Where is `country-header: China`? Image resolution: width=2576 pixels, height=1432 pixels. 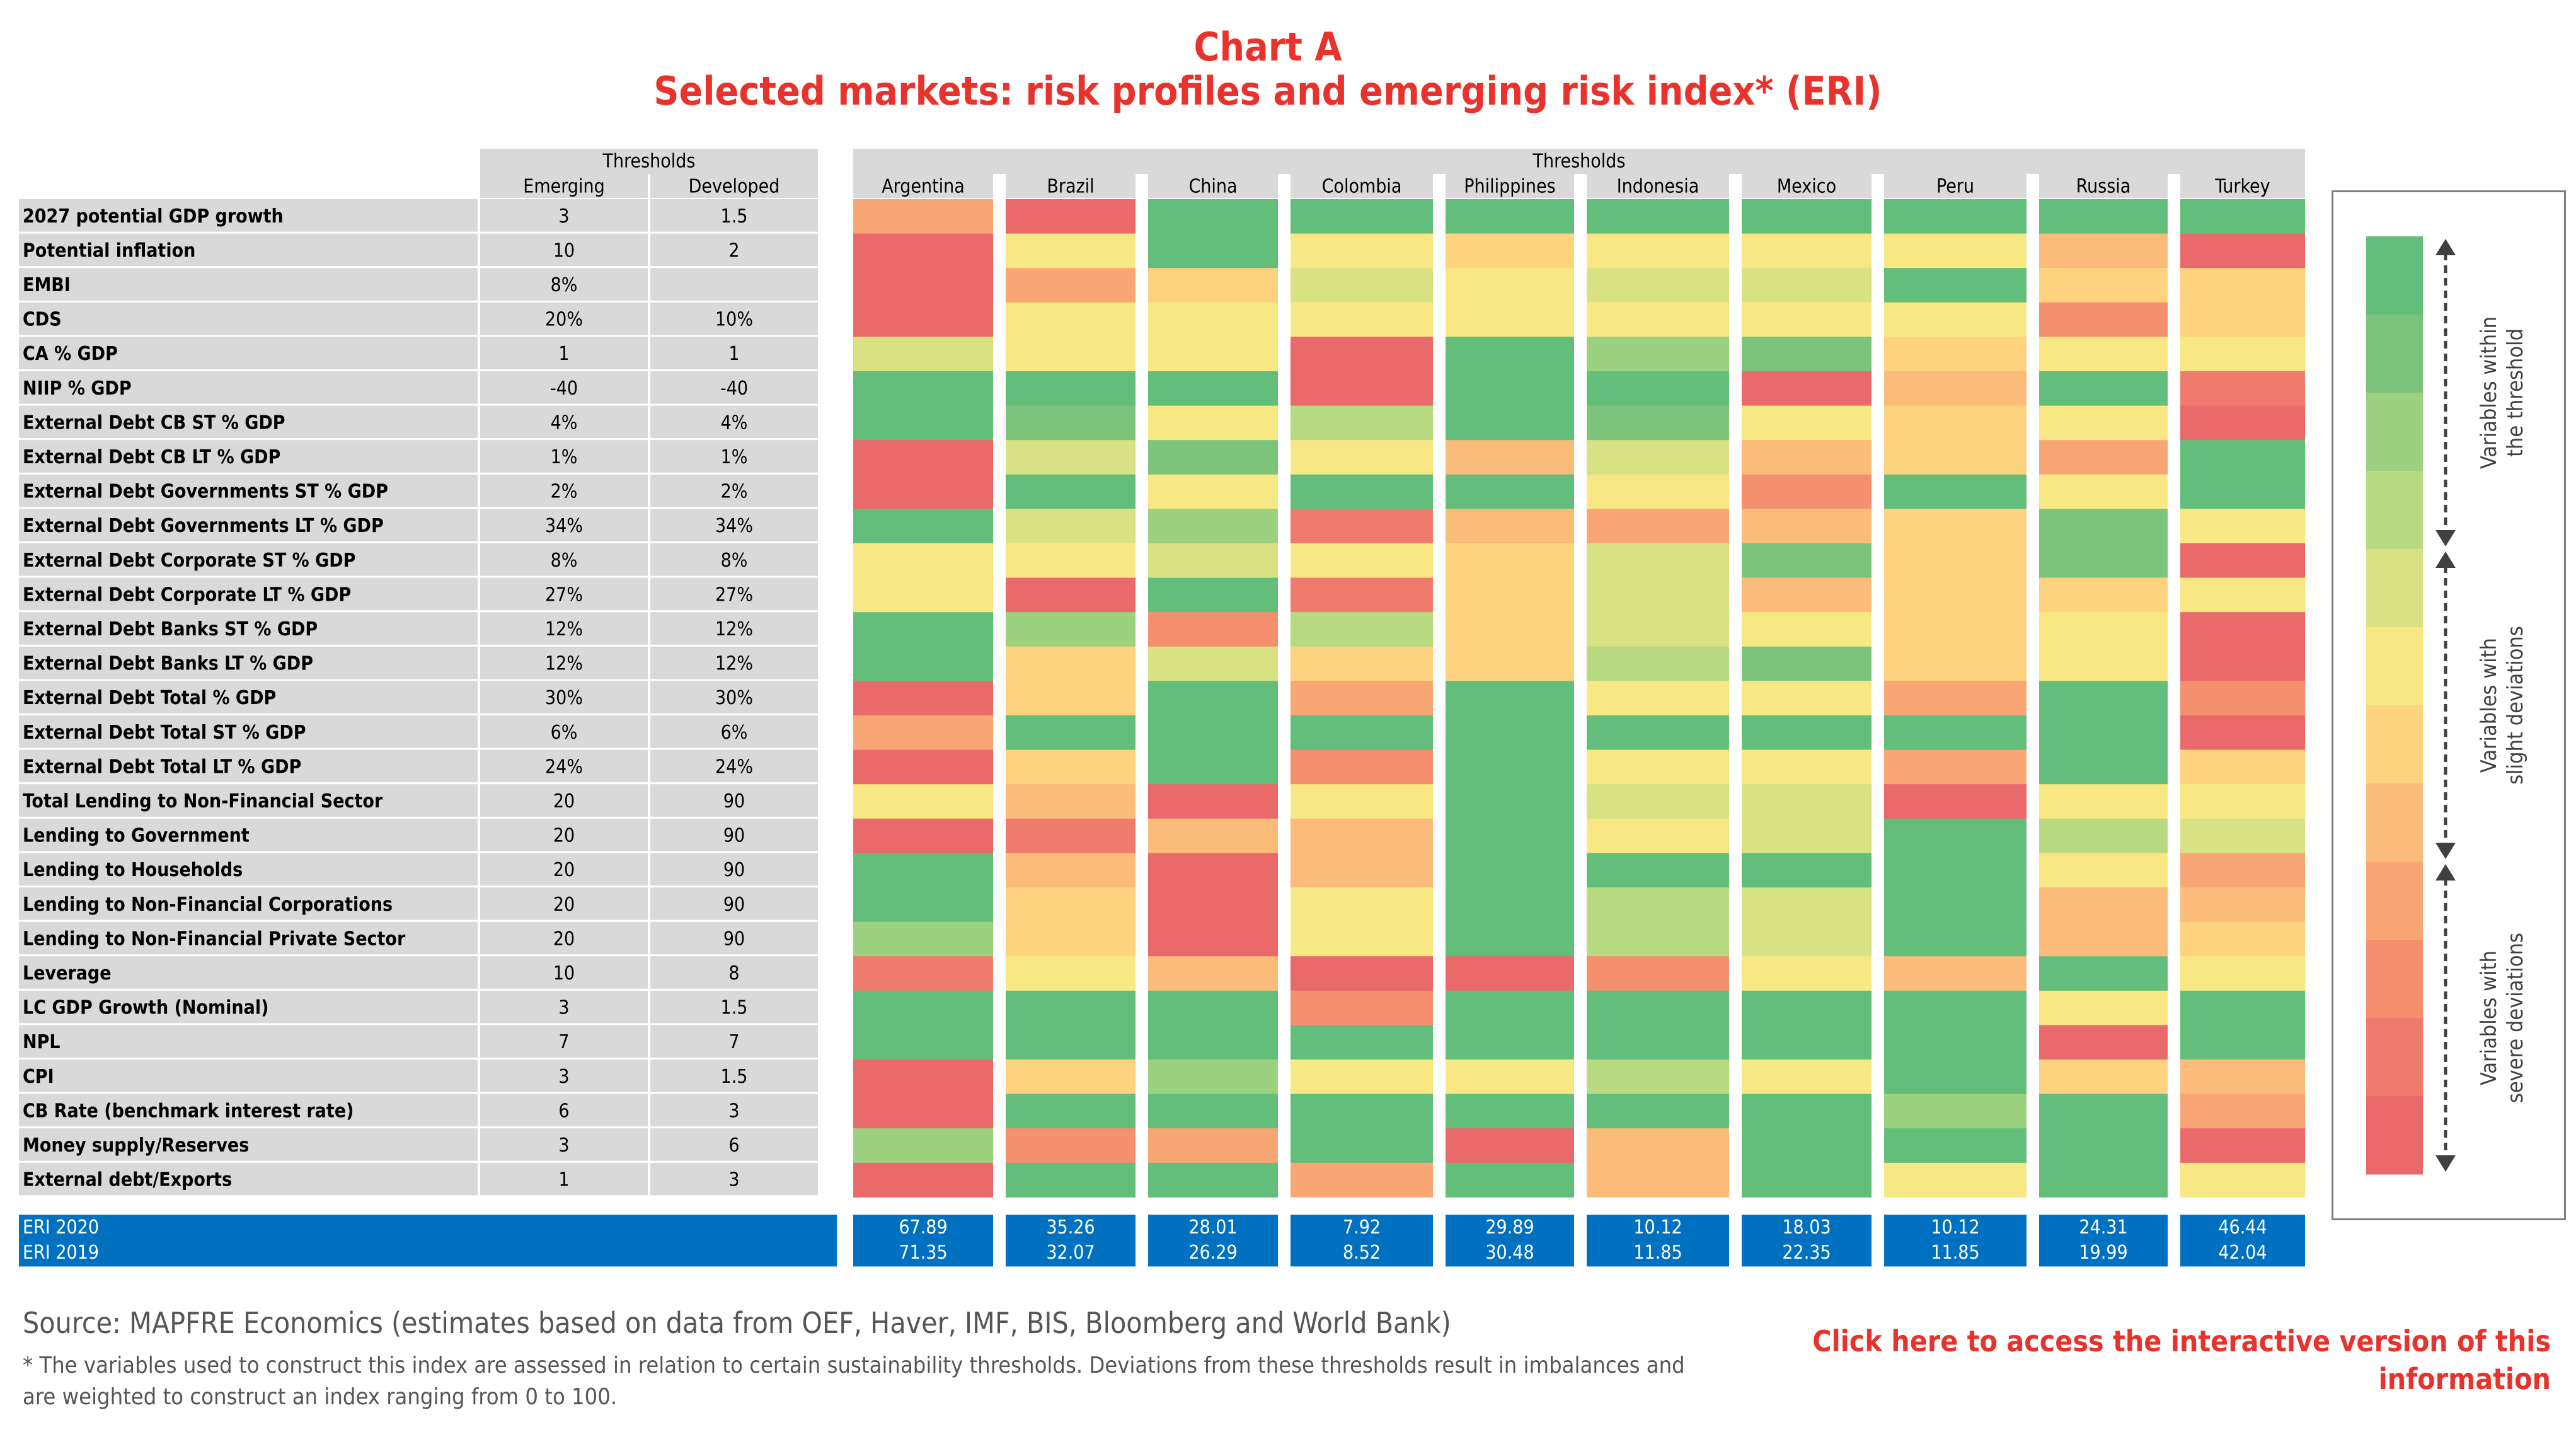 country-header: China is located at coordinates (1212, 187).